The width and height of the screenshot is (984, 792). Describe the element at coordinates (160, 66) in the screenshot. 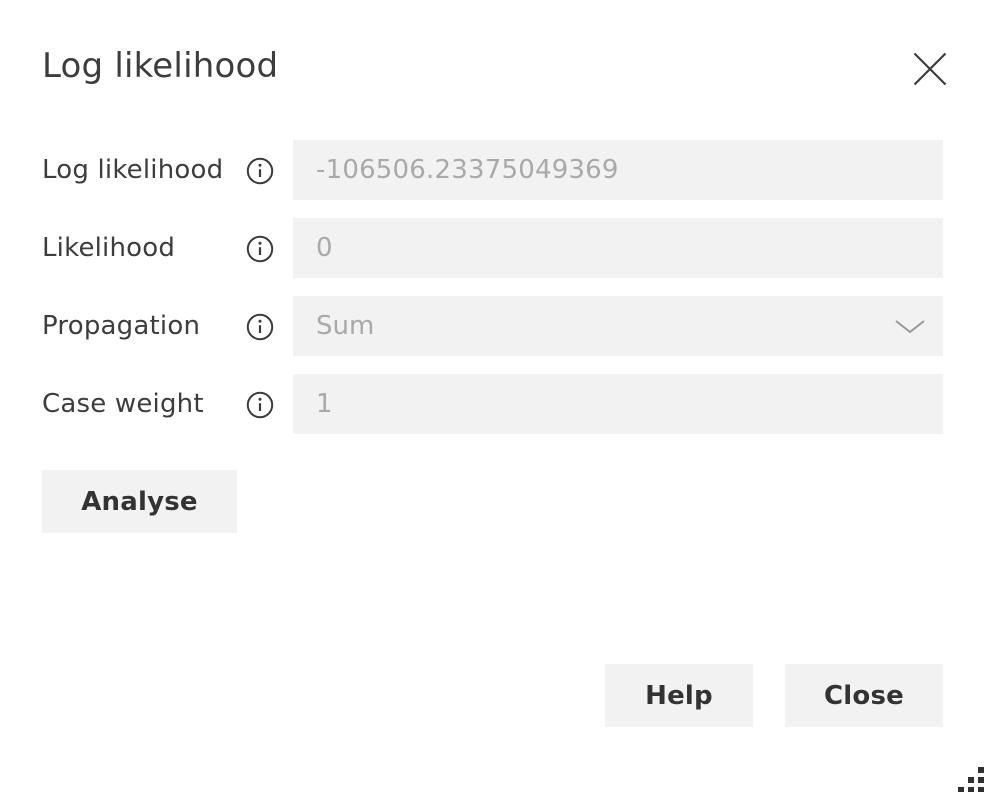

I see `dialog-title: Log likelihood` at that location.